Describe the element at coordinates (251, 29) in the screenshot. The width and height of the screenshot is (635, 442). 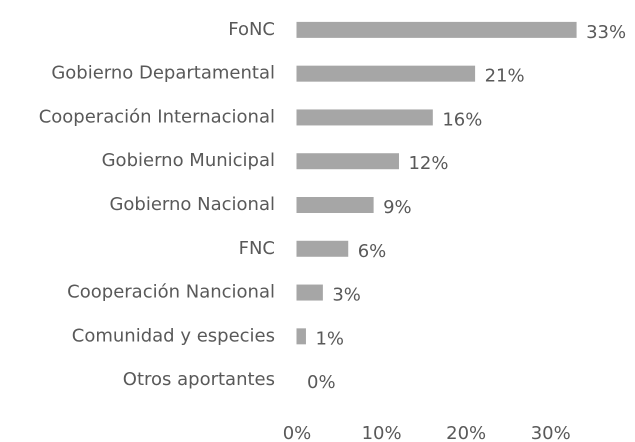
I see `y-tick-label: FoNC` at that location.